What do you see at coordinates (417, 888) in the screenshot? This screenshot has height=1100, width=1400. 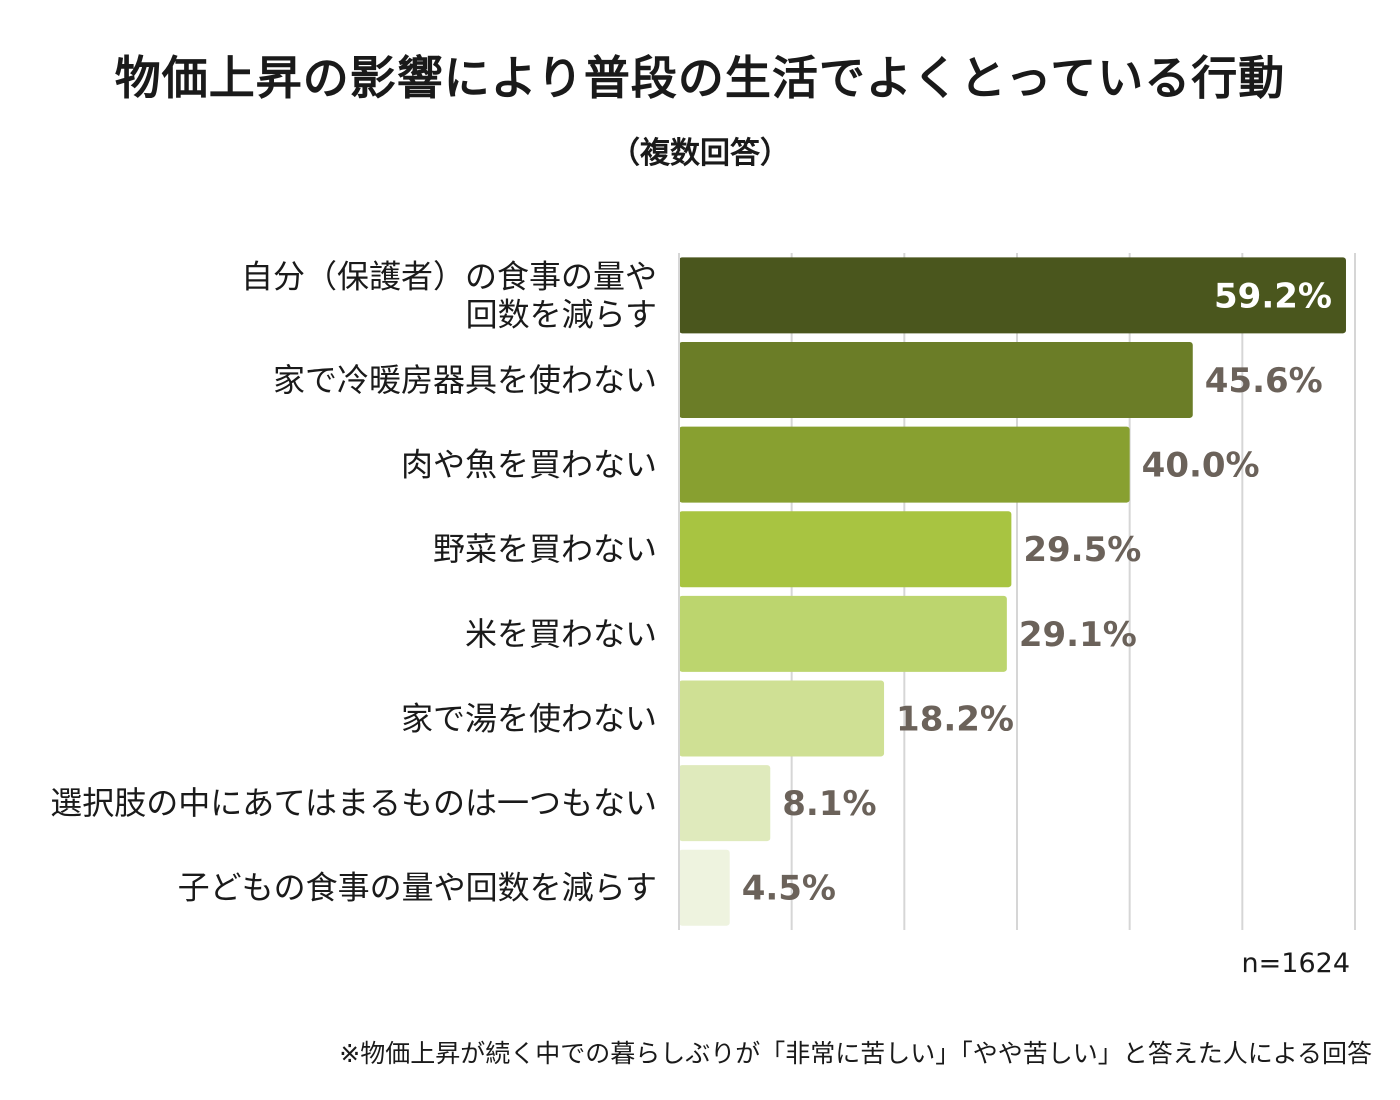 I see `category-label: 子どもの食事の量や回数を減らす` at bounding box center [417, 888].